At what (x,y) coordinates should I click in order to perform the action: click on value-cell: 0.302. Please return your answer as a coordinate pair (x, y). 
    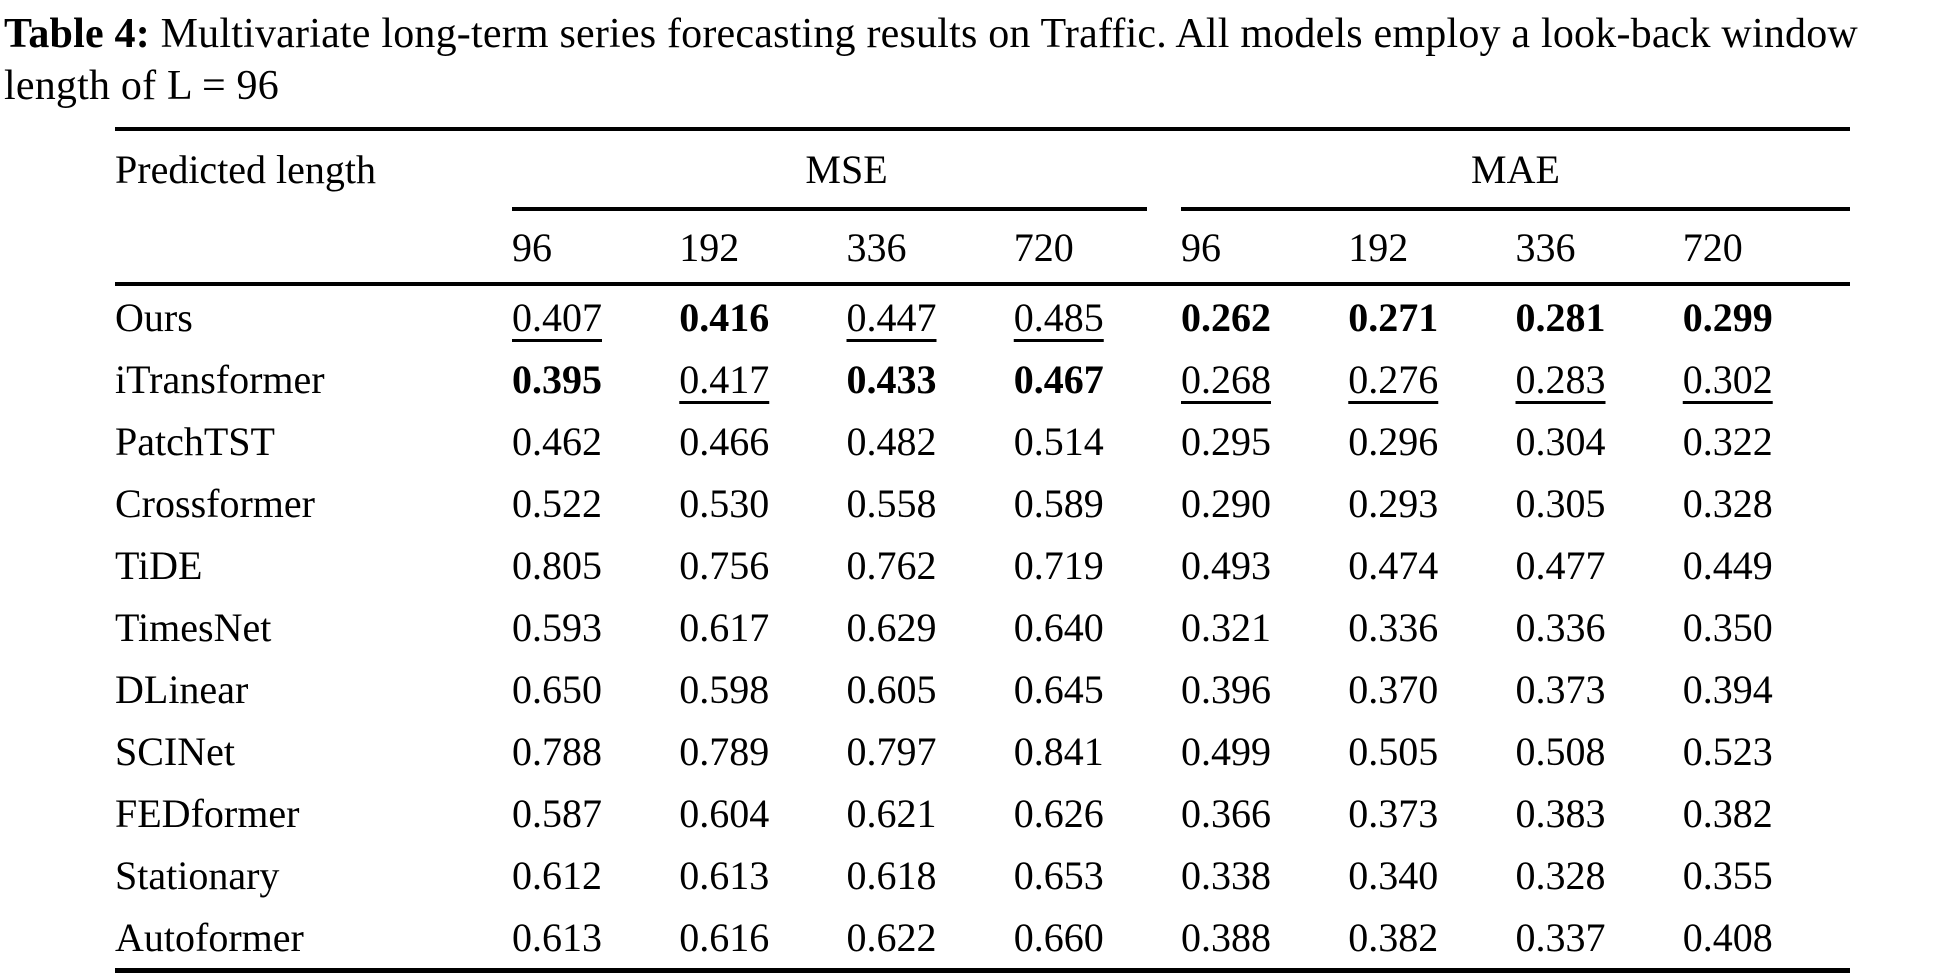
    Looking at the image, I should click on (1766, 379).